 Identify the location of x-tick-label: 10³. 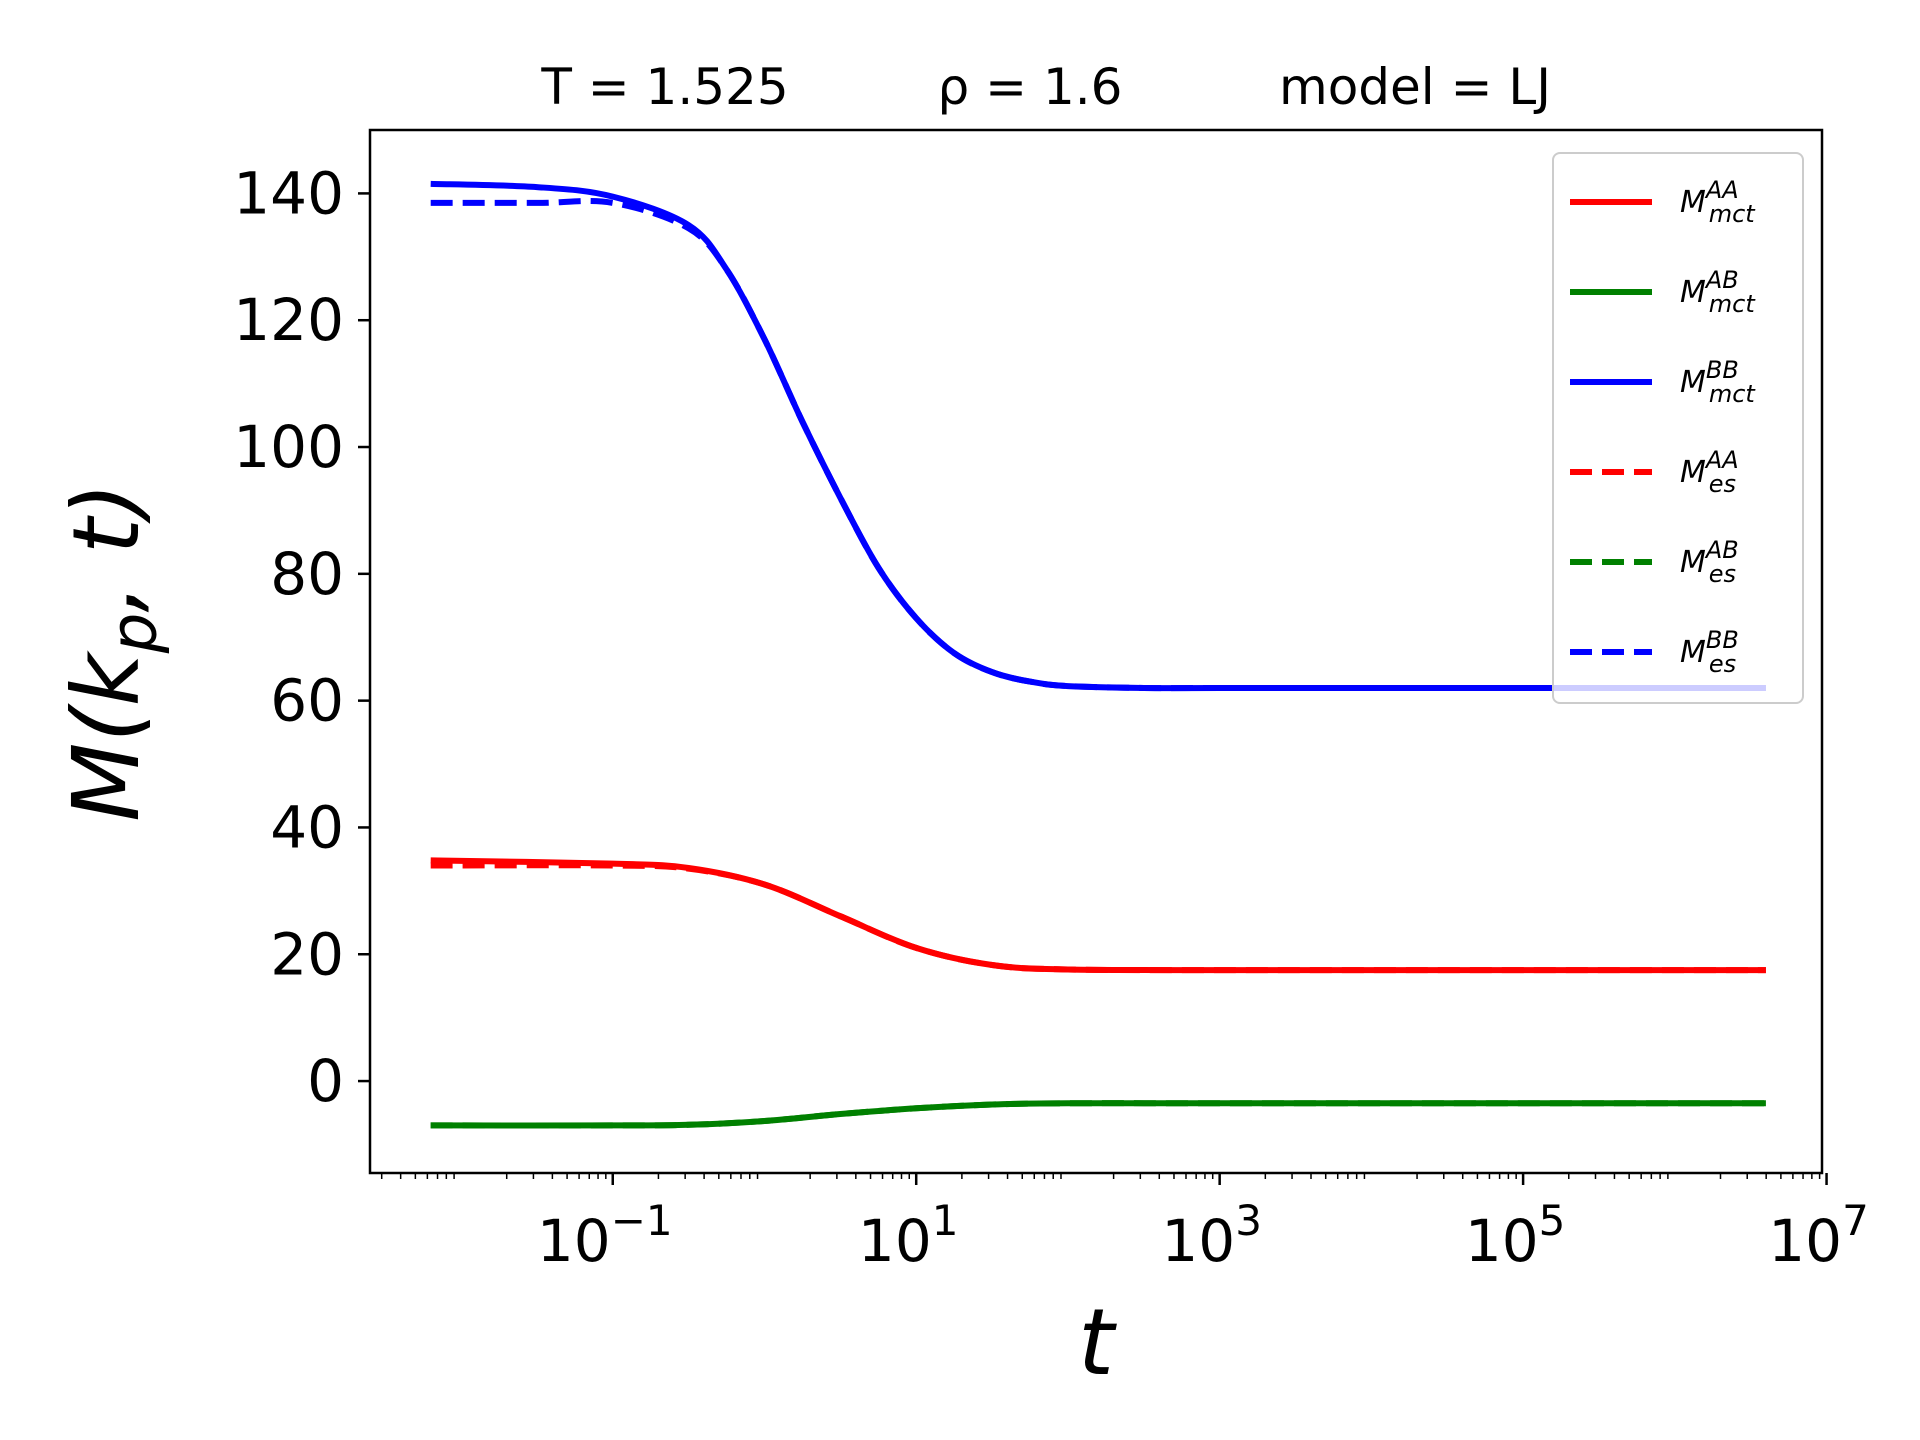
(1211, 1235).